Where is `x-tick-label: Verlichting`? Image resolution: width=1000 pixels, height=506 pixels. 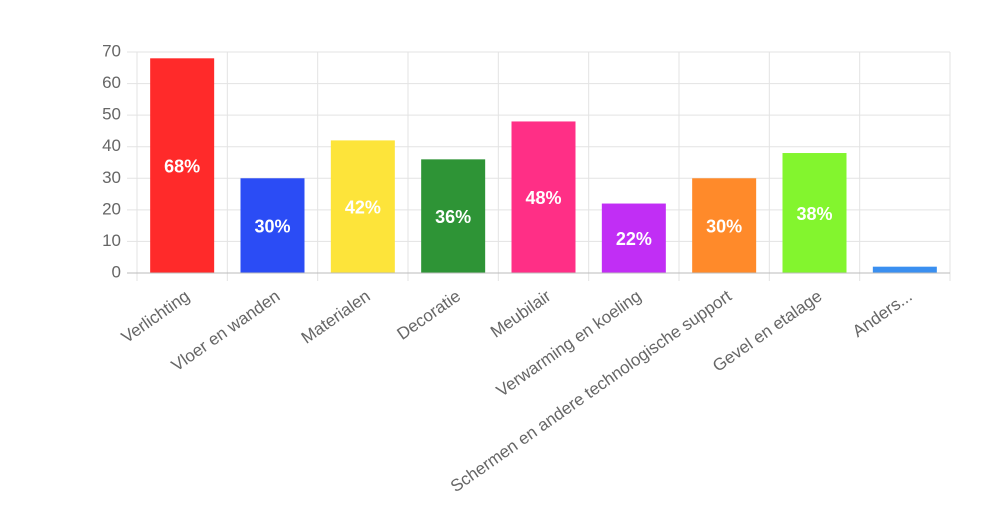
x-tick-label: Verlichting is located at coordinates (155, 316).